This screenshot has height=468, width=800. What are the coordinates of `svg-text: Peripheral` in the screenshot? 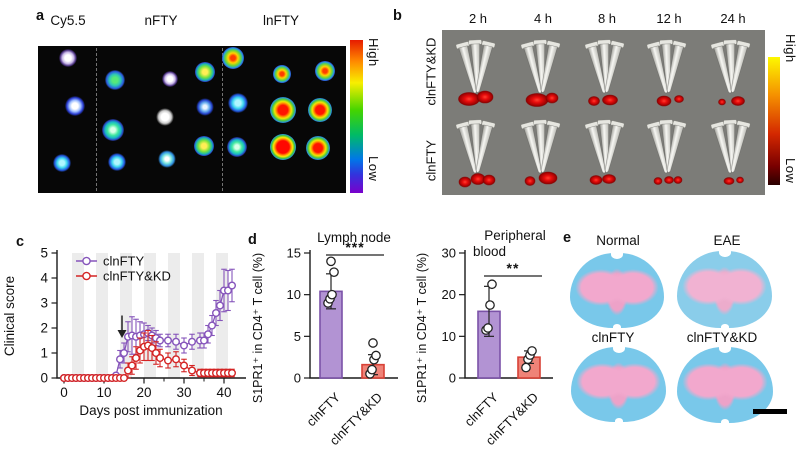 It's located at (515, 235).